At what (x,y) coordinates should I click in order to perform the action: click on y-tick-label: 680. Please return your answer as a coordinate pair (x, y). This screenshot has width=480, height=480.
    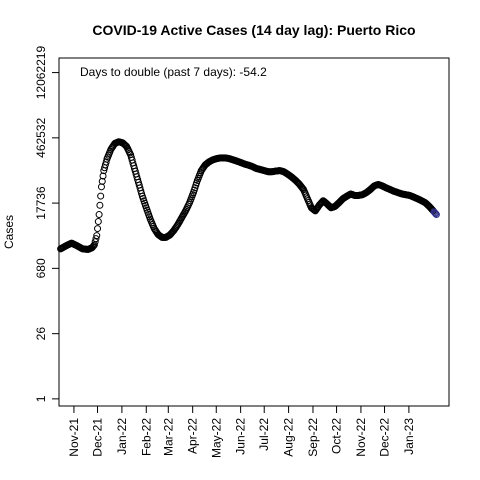
    Looking at the image, I should click on (41, 268).